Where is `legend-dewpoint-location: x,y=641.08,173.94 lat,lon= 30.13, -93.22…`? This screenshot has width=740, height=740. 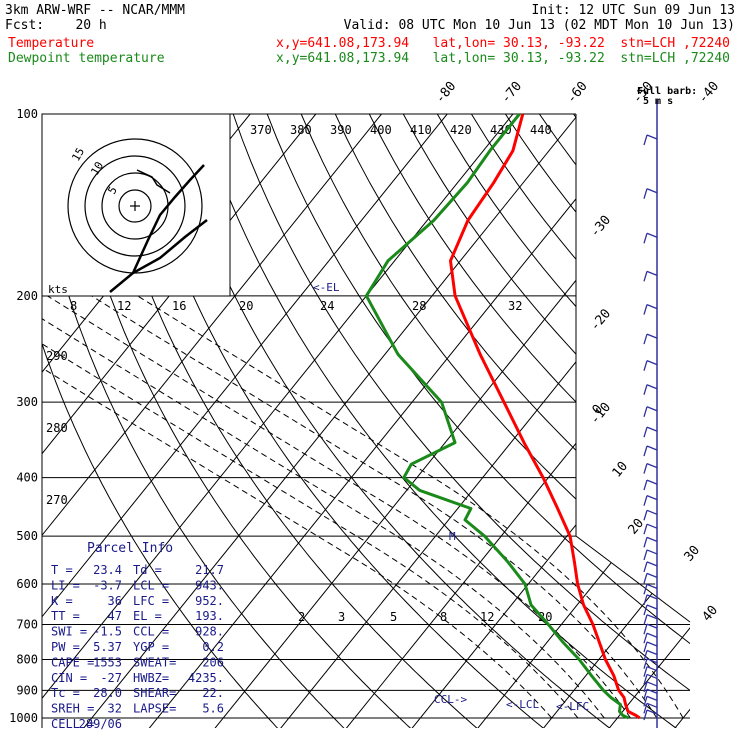 legend-dewpoint-location: x,y=641.08,173.94 lat,lon= 30.13, -93.22… is located at coordinates (503, 58).